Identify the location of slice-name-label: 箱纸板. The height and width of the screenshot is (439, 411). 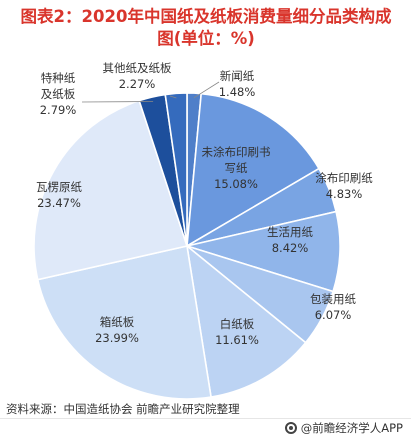
(117, 322).